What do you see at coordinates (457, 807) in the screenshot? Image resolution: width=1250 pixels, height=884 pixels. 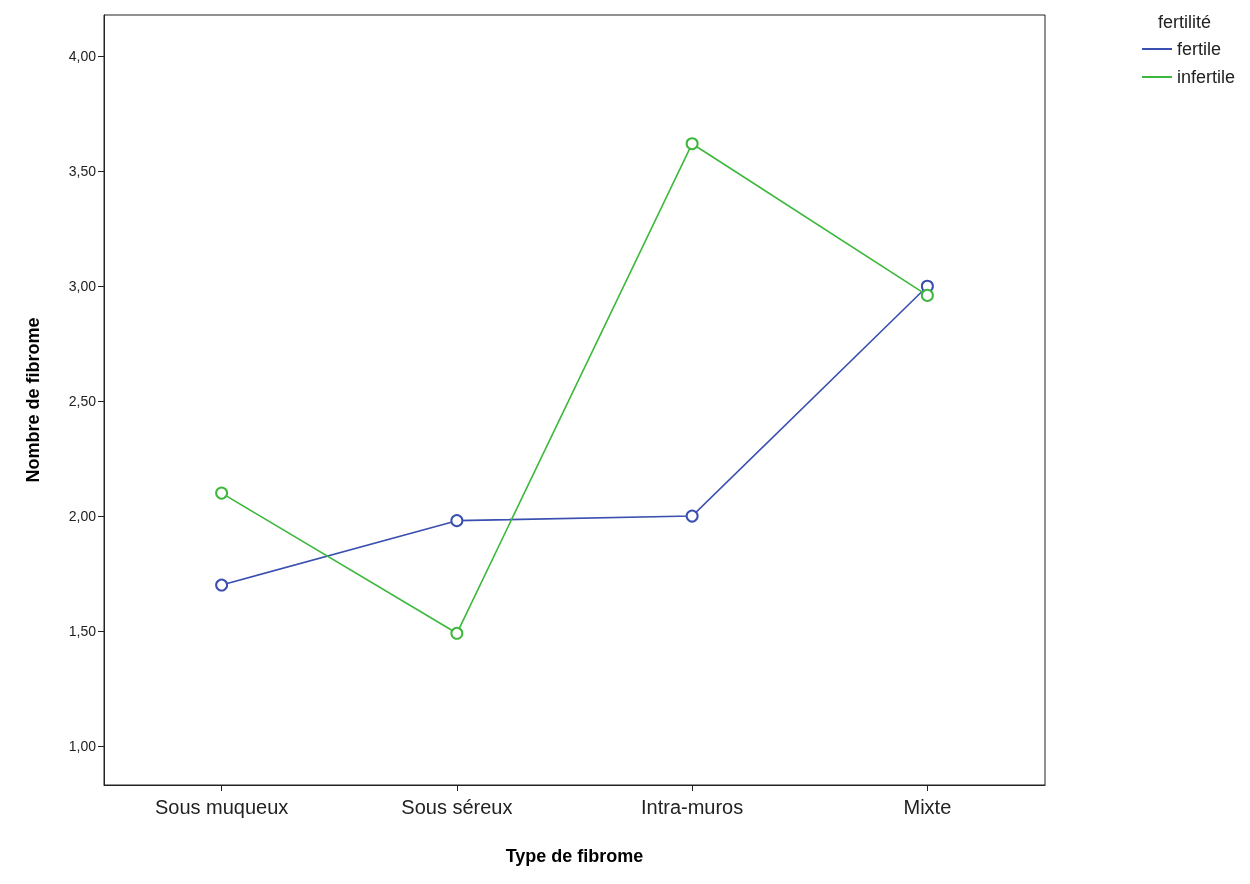 I see `x-tick-label: Sous séreux` at bounding box center [457, 807].